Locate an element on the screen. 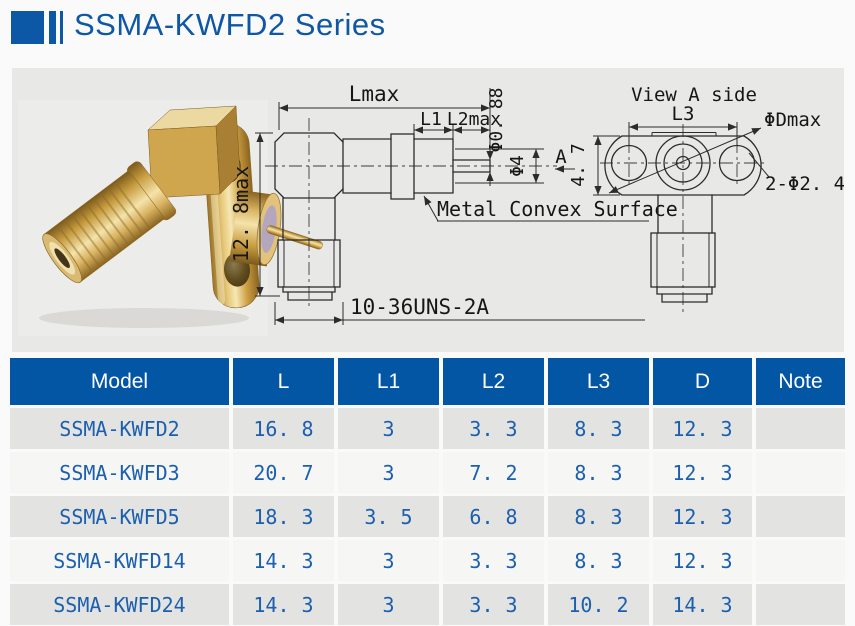 This screenshot has width=855, height=626. cell-l2: 6. 8 is located at coordinates (493, 516).